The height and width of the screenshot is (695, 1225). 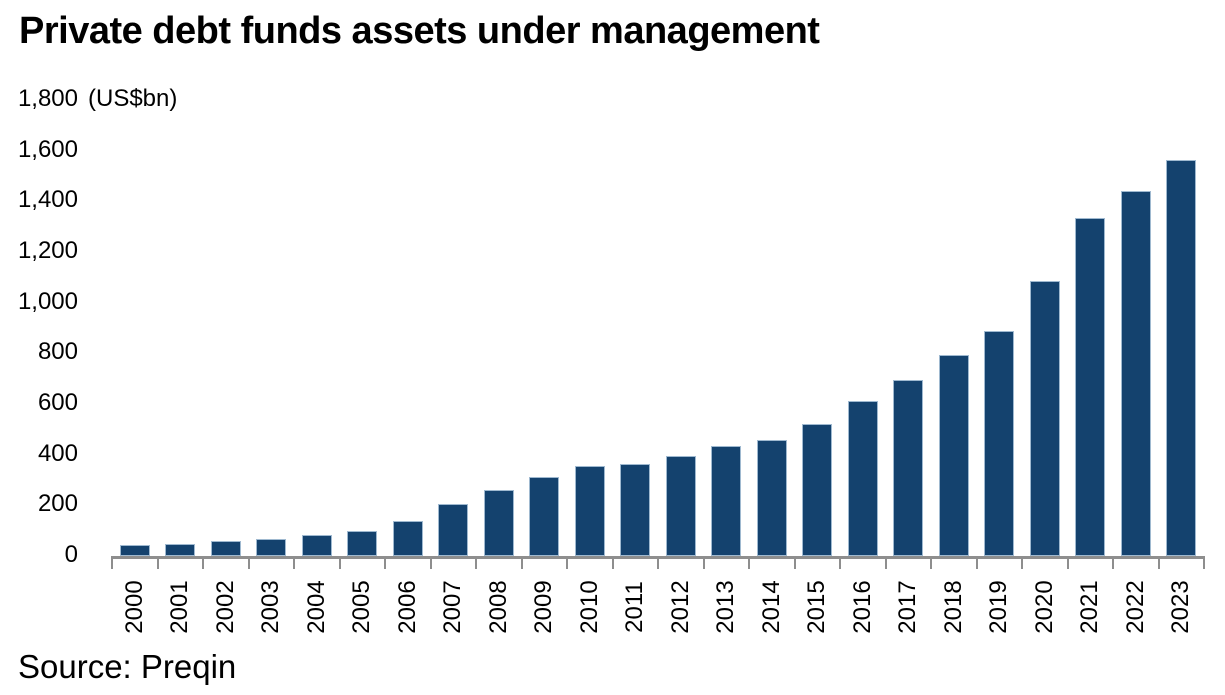 What do you see at coordinates (771, 498) in the screenshot?
I see `bar-2014` at bounding box center [771, 498].